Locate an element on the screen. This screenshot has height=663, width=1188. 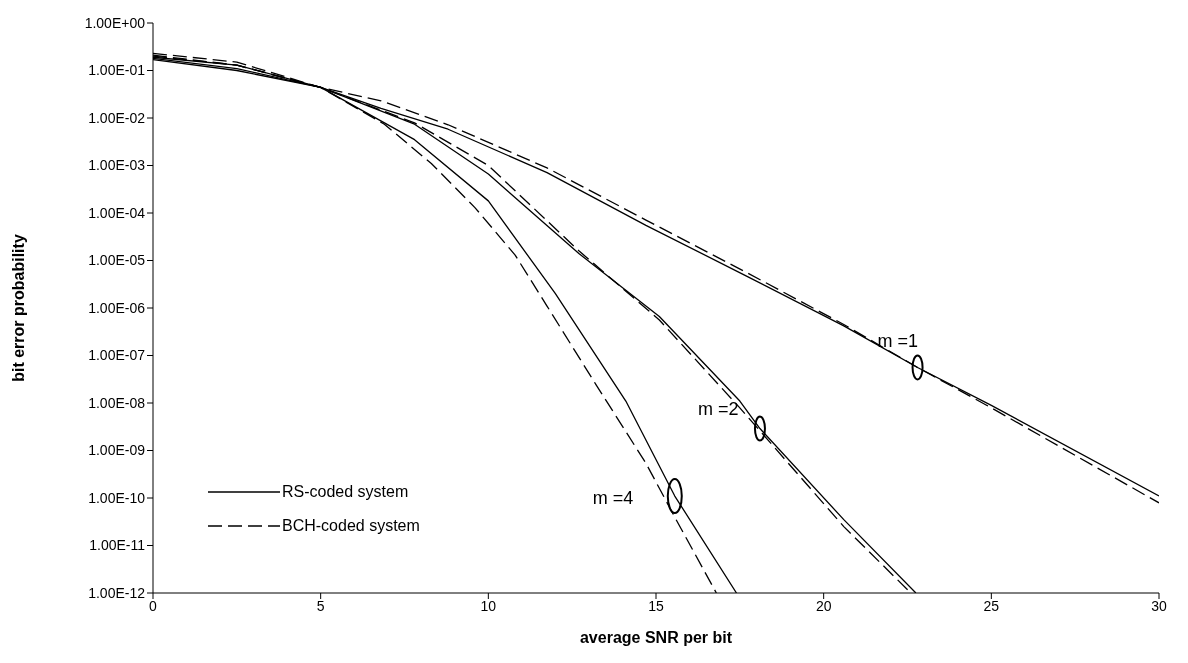
x-tick-label: 25 is located at coordinates (991, 605).